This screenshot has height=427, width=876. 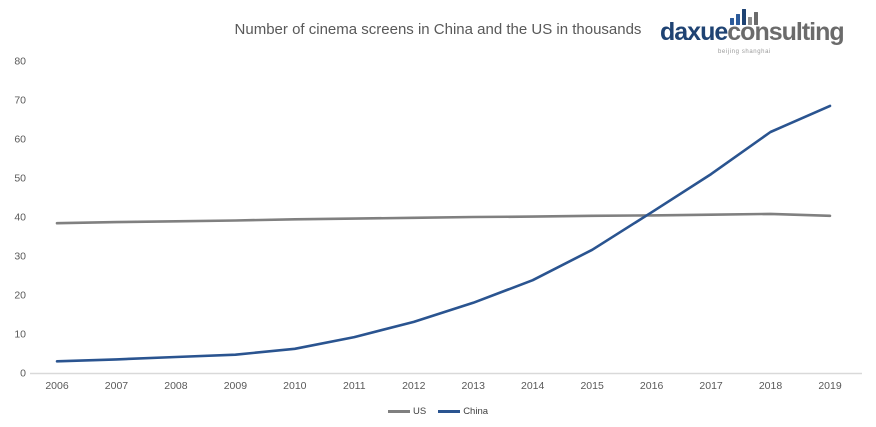 What do you see at coordinates (20, 101) in the screenshot?
I see `y-tick-label: 70` at bounding box center [20, 101].